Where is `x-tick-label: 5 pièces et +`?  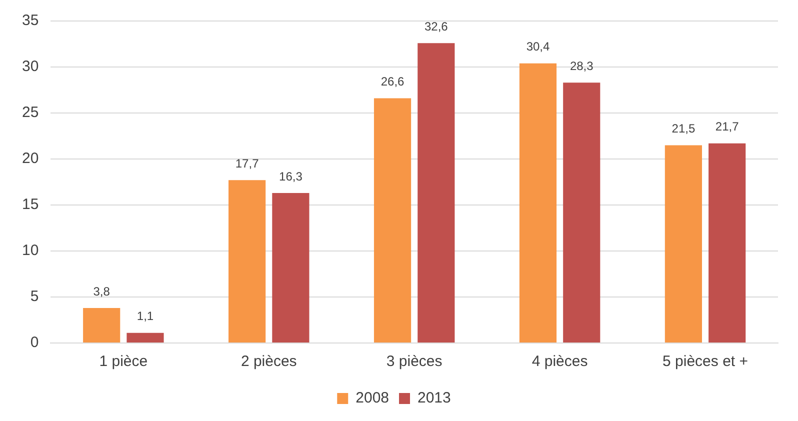 x-tick-label: 5 pièces et + is located at coordinates (705, 361).